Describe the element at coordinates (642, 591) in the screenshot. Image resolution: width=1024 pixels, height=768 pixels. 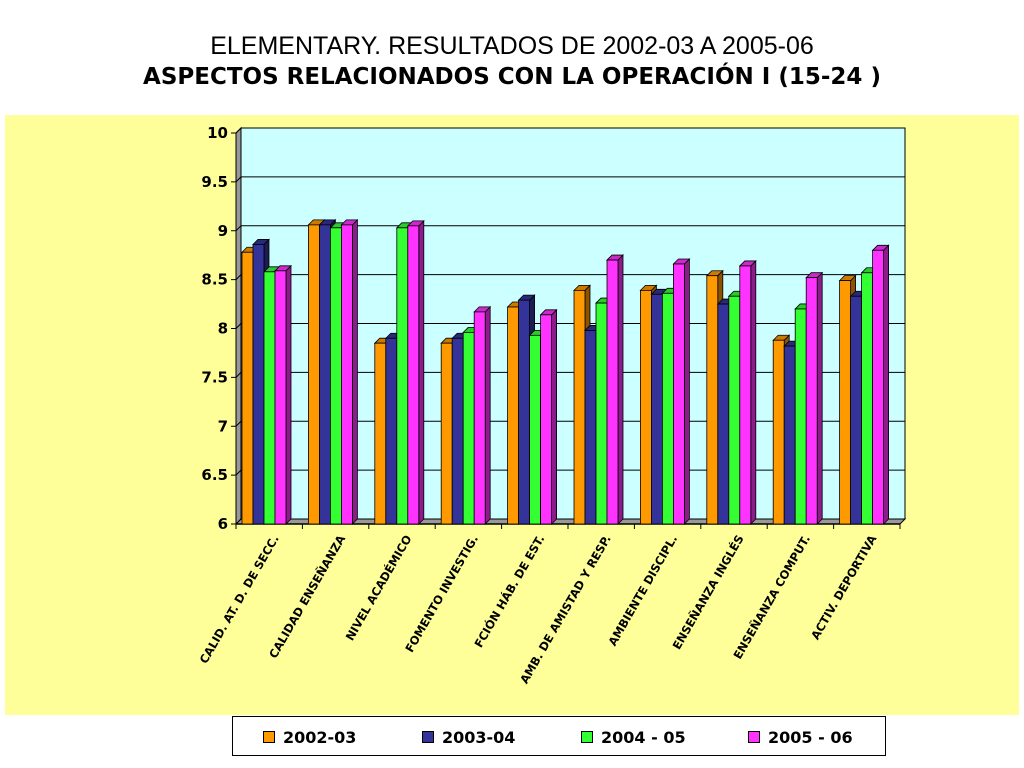
I see `x-category-label: AMBIENTE DISCIPL.` at that location.